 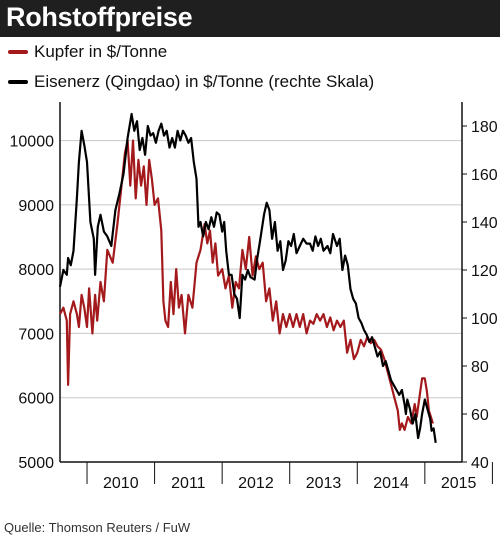 I want to click on y-right-tick-label: 180, so click(x=484, y=127).